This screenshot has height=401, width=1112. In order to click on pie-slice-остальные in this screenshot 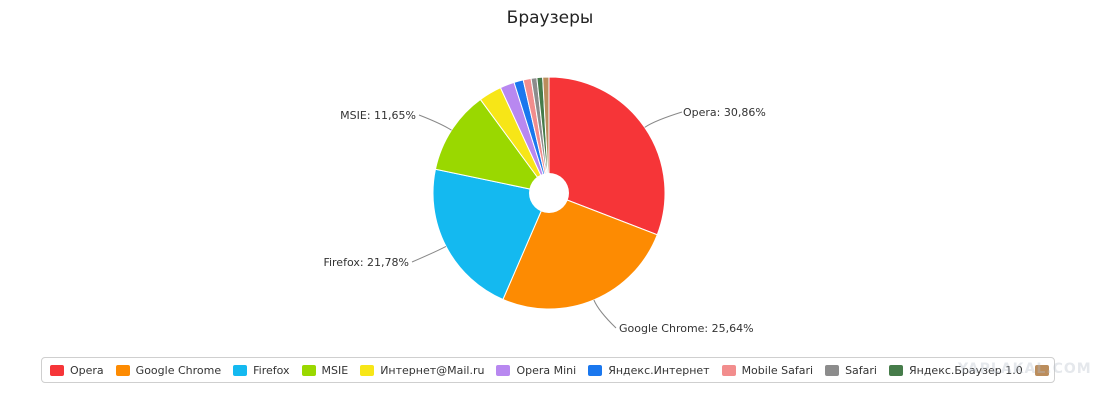, I will do `click(546, 135)`.